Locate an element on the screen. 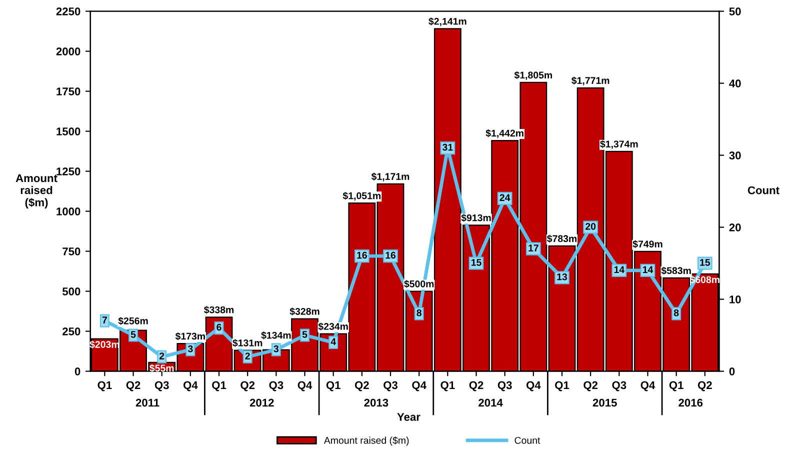 This screenshot has height=450, width=786. data-label: $1,442m is located at coordinates (505, 133).